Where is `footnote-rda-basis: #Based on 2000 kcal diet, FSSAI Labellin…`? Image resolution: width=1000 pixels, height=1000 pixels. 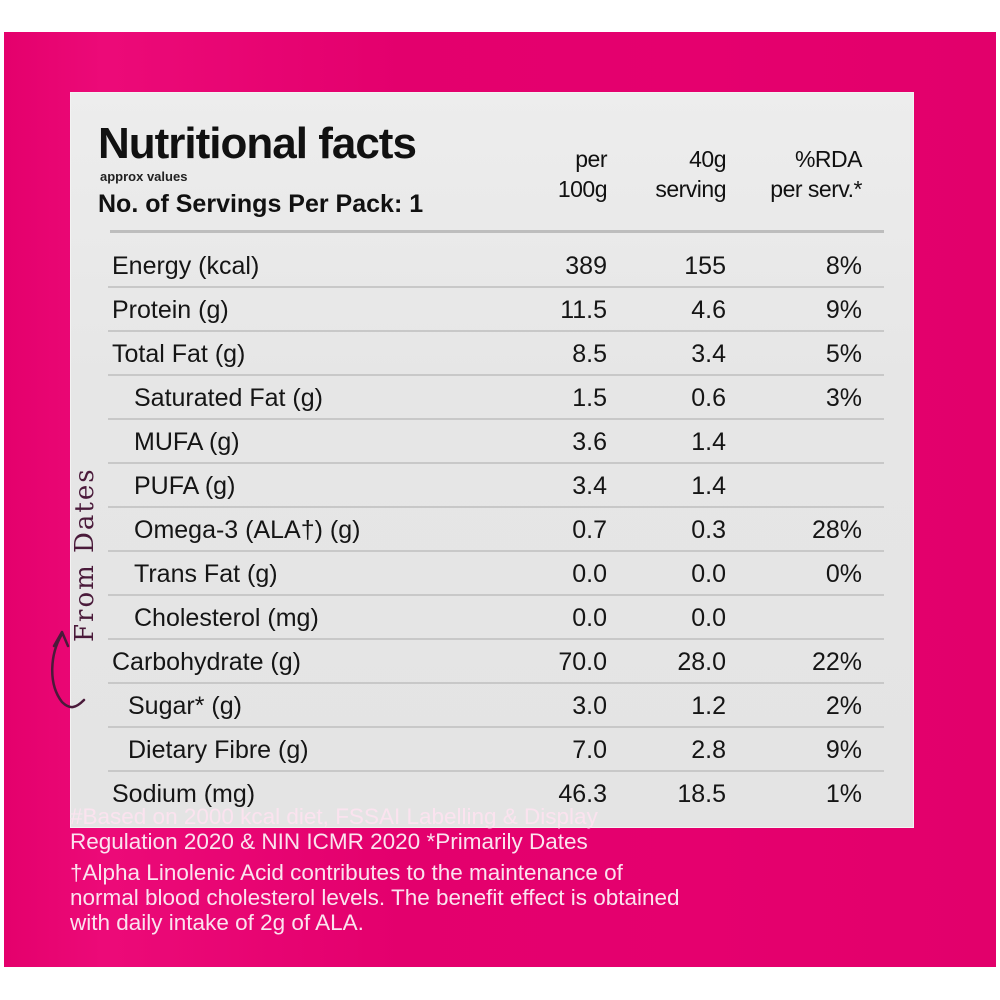 footnote-rda-basis: #Based on 2000 kcal diet, FSSAI Labellin… is located at coordinates (334, 829).